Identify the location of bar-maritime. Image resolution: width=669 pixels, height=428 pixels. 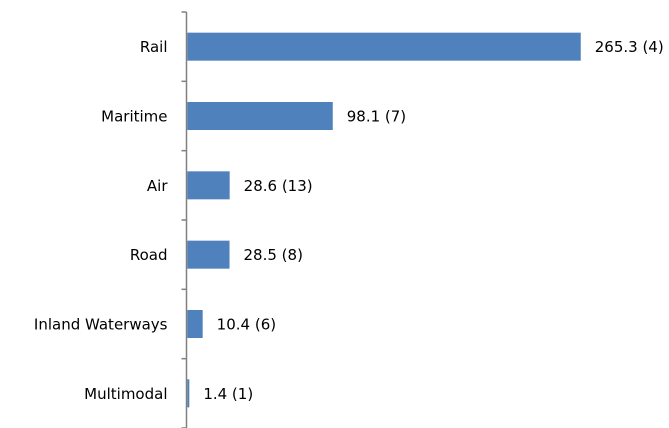
(260, 116).